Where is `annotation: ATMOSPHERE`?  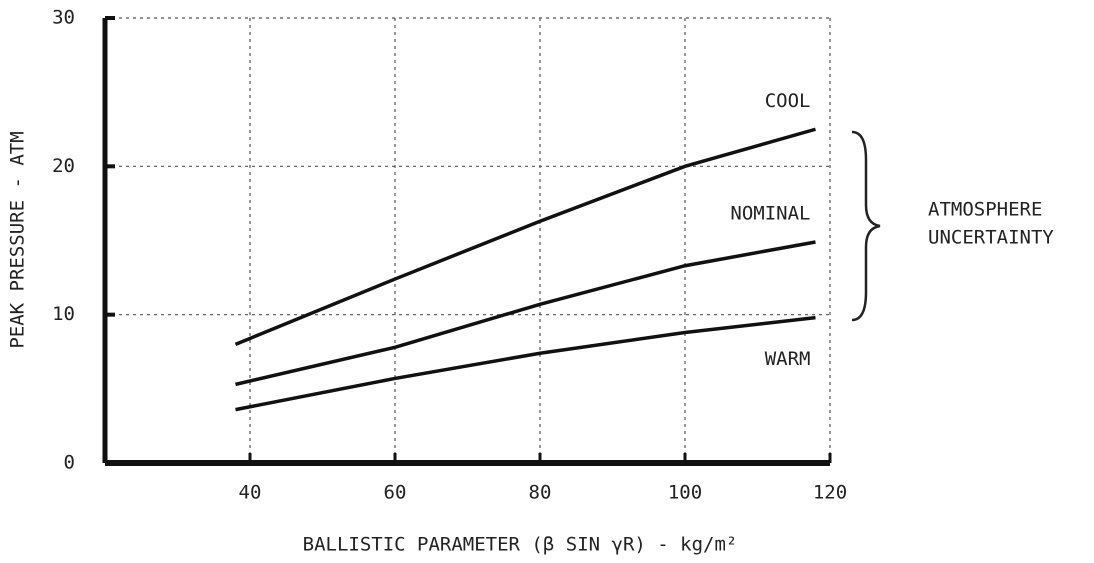 annotation: ATMOSPHERE is located at coordinates (985, 210).